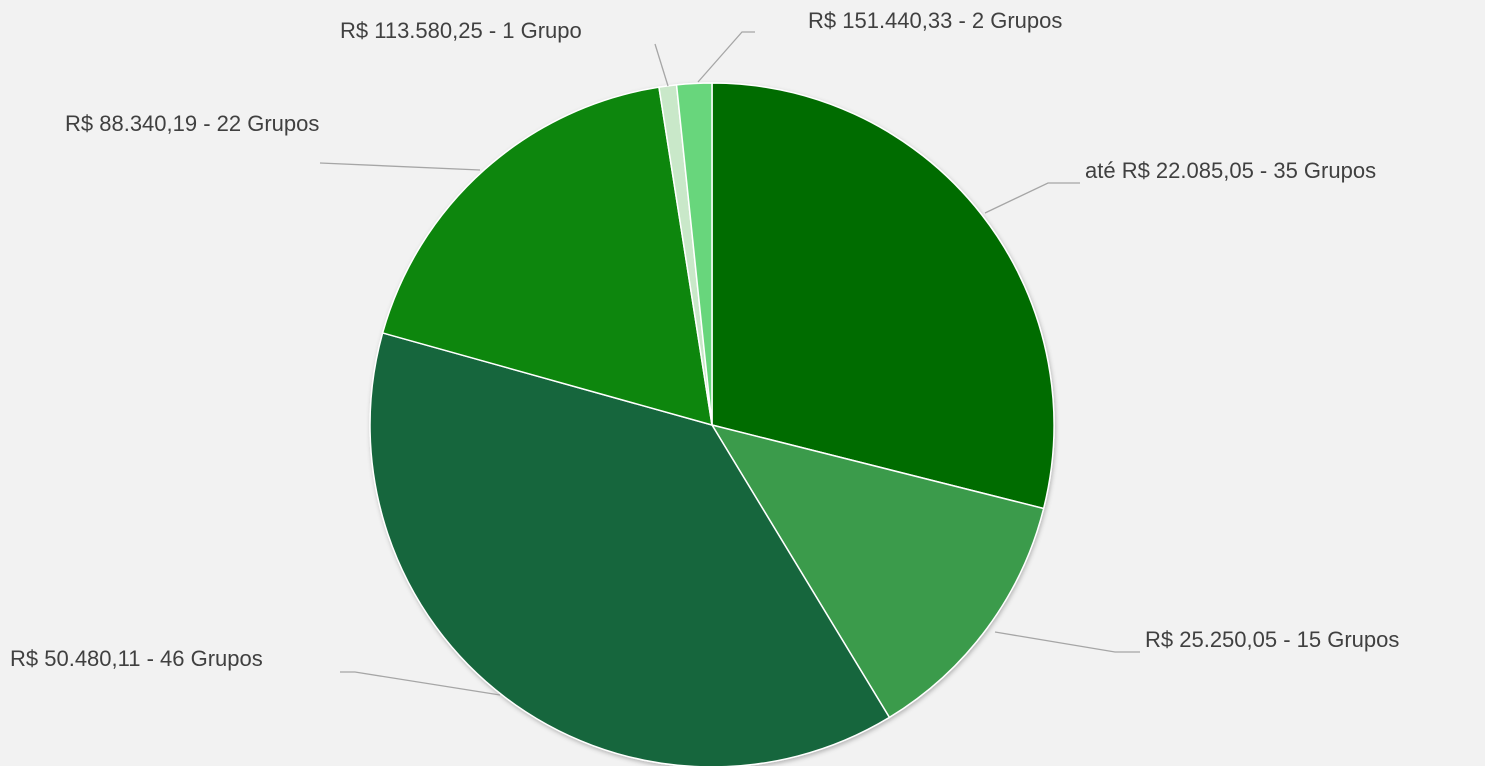  I want to click on slice-label: R$ 25.250,05 - 15 Grupos, so click(1272, 639).